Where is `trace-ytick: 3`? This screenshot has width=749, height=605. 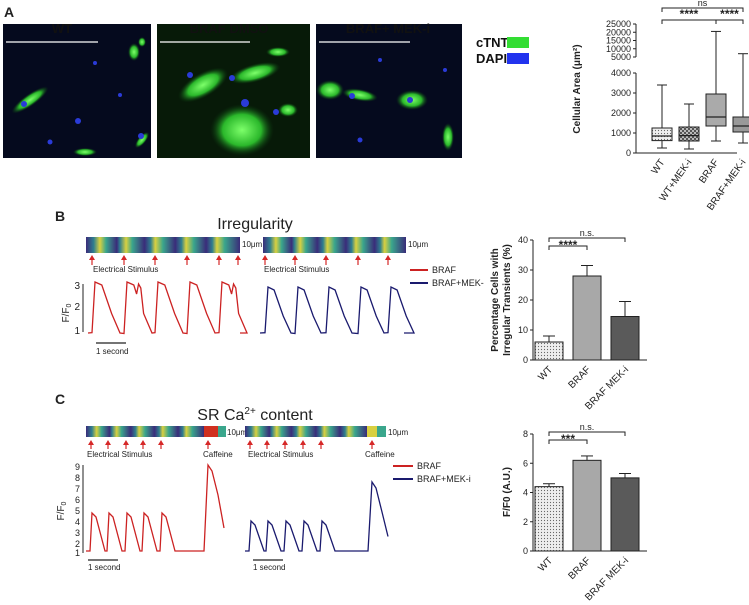 trace-ytick: 3 is located at coordinates (77, 286).